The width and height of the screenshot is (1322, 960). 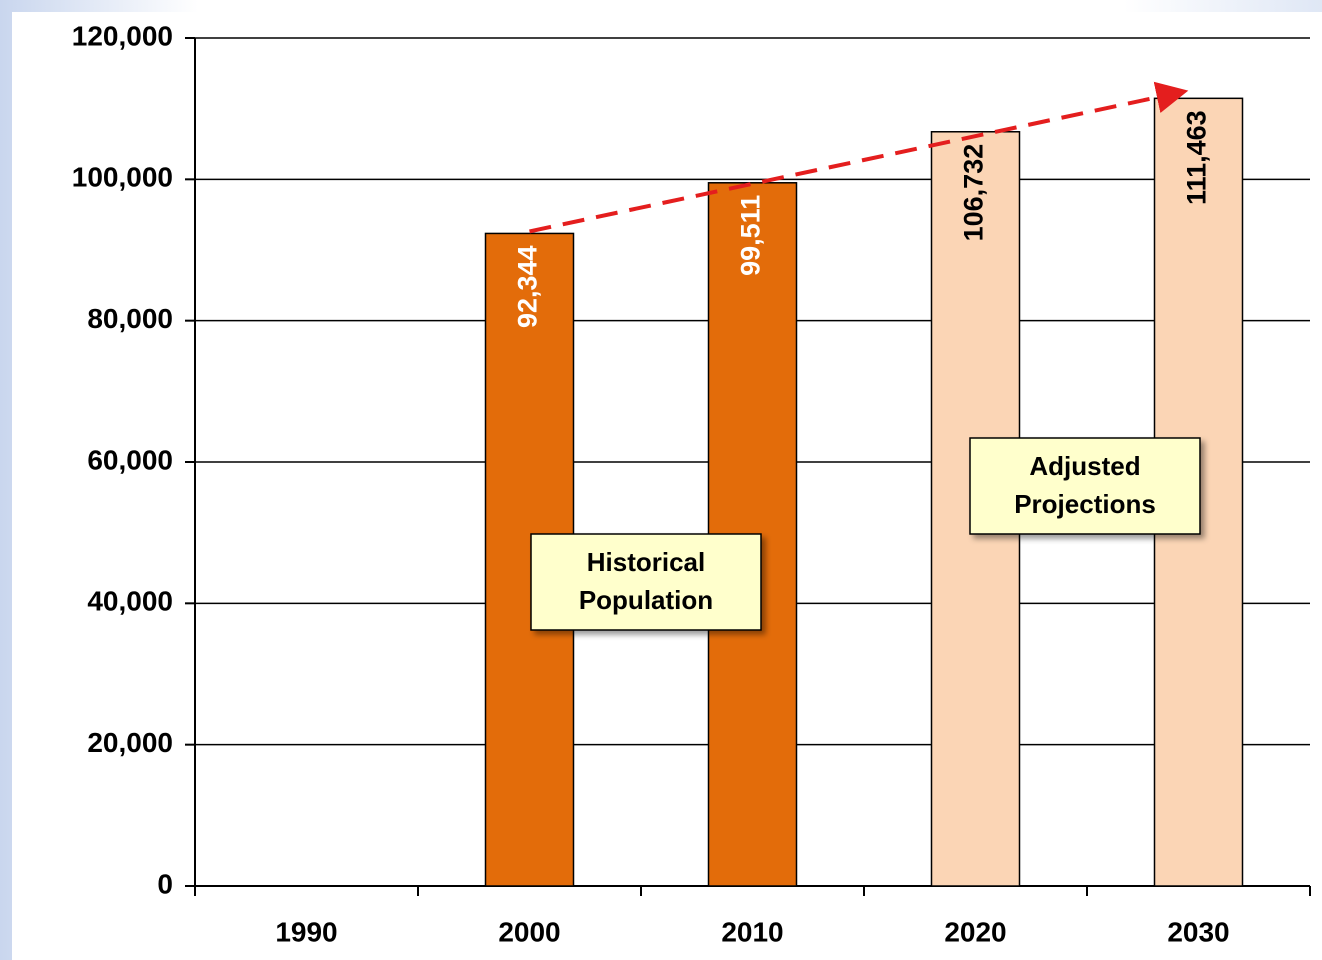 What do you see at coordinates (1085, 504) in the screenshot?
I see `annotation-text: Projections` at bounding box center [1085, 504].